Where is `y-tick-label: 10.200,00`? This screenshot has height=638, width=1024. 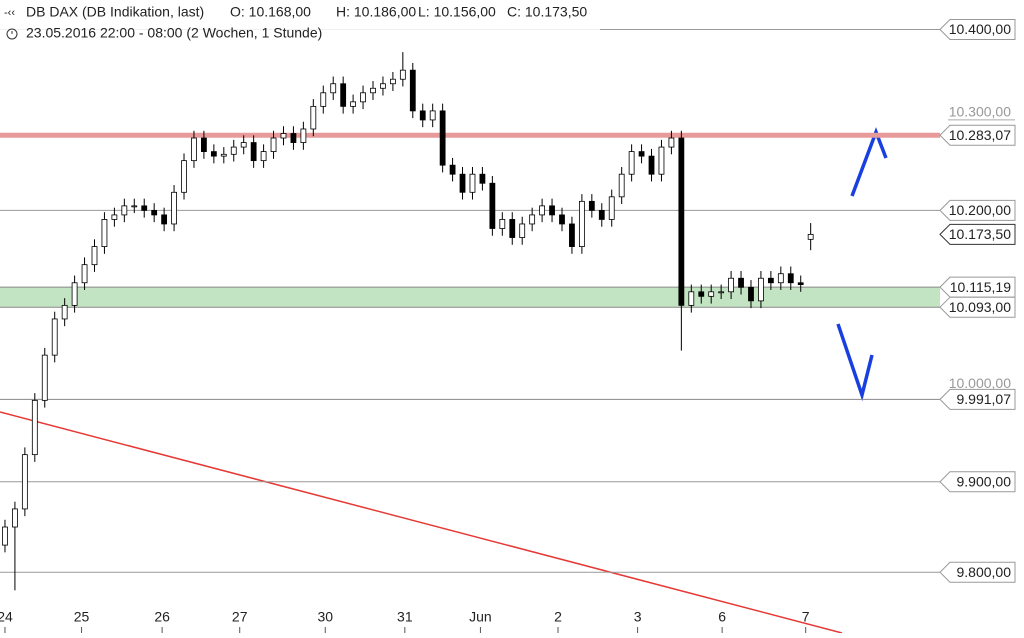
y-tick-label: 10.200,00 is located at coordinates (980, 210).